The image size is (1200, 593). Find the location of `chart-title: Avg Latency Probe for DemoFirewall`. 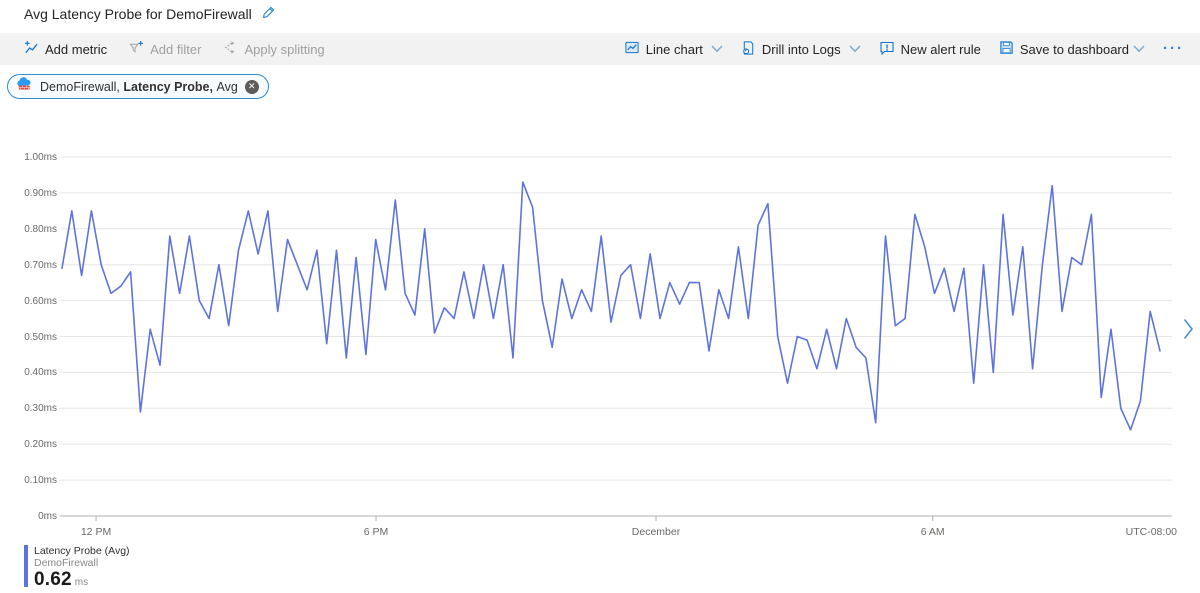

chart-title: Avg Latency Probe for DemoFirewall is located at coordinates (138, 14).